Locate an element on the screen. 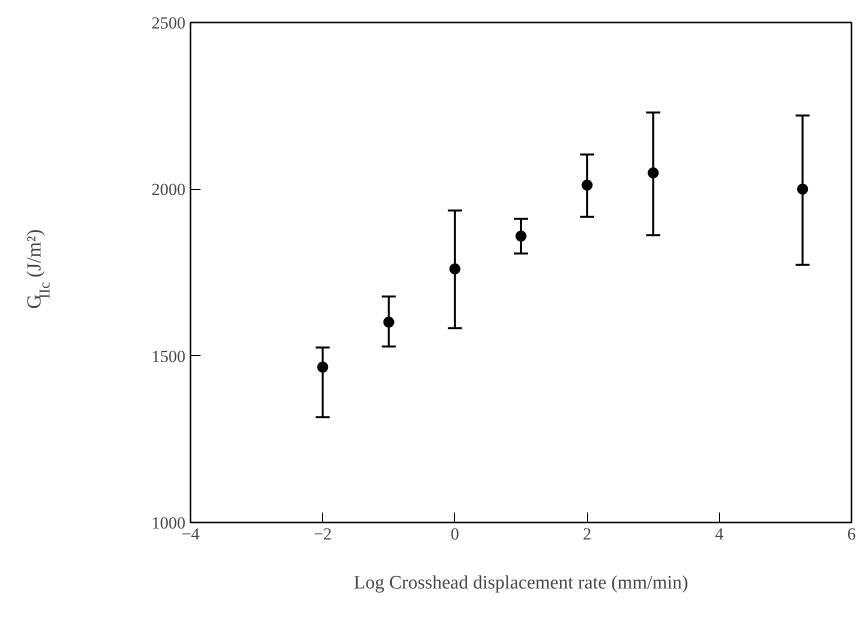  y-axis-title: GIIc (J/m²) is located at coordinates (39, 269).